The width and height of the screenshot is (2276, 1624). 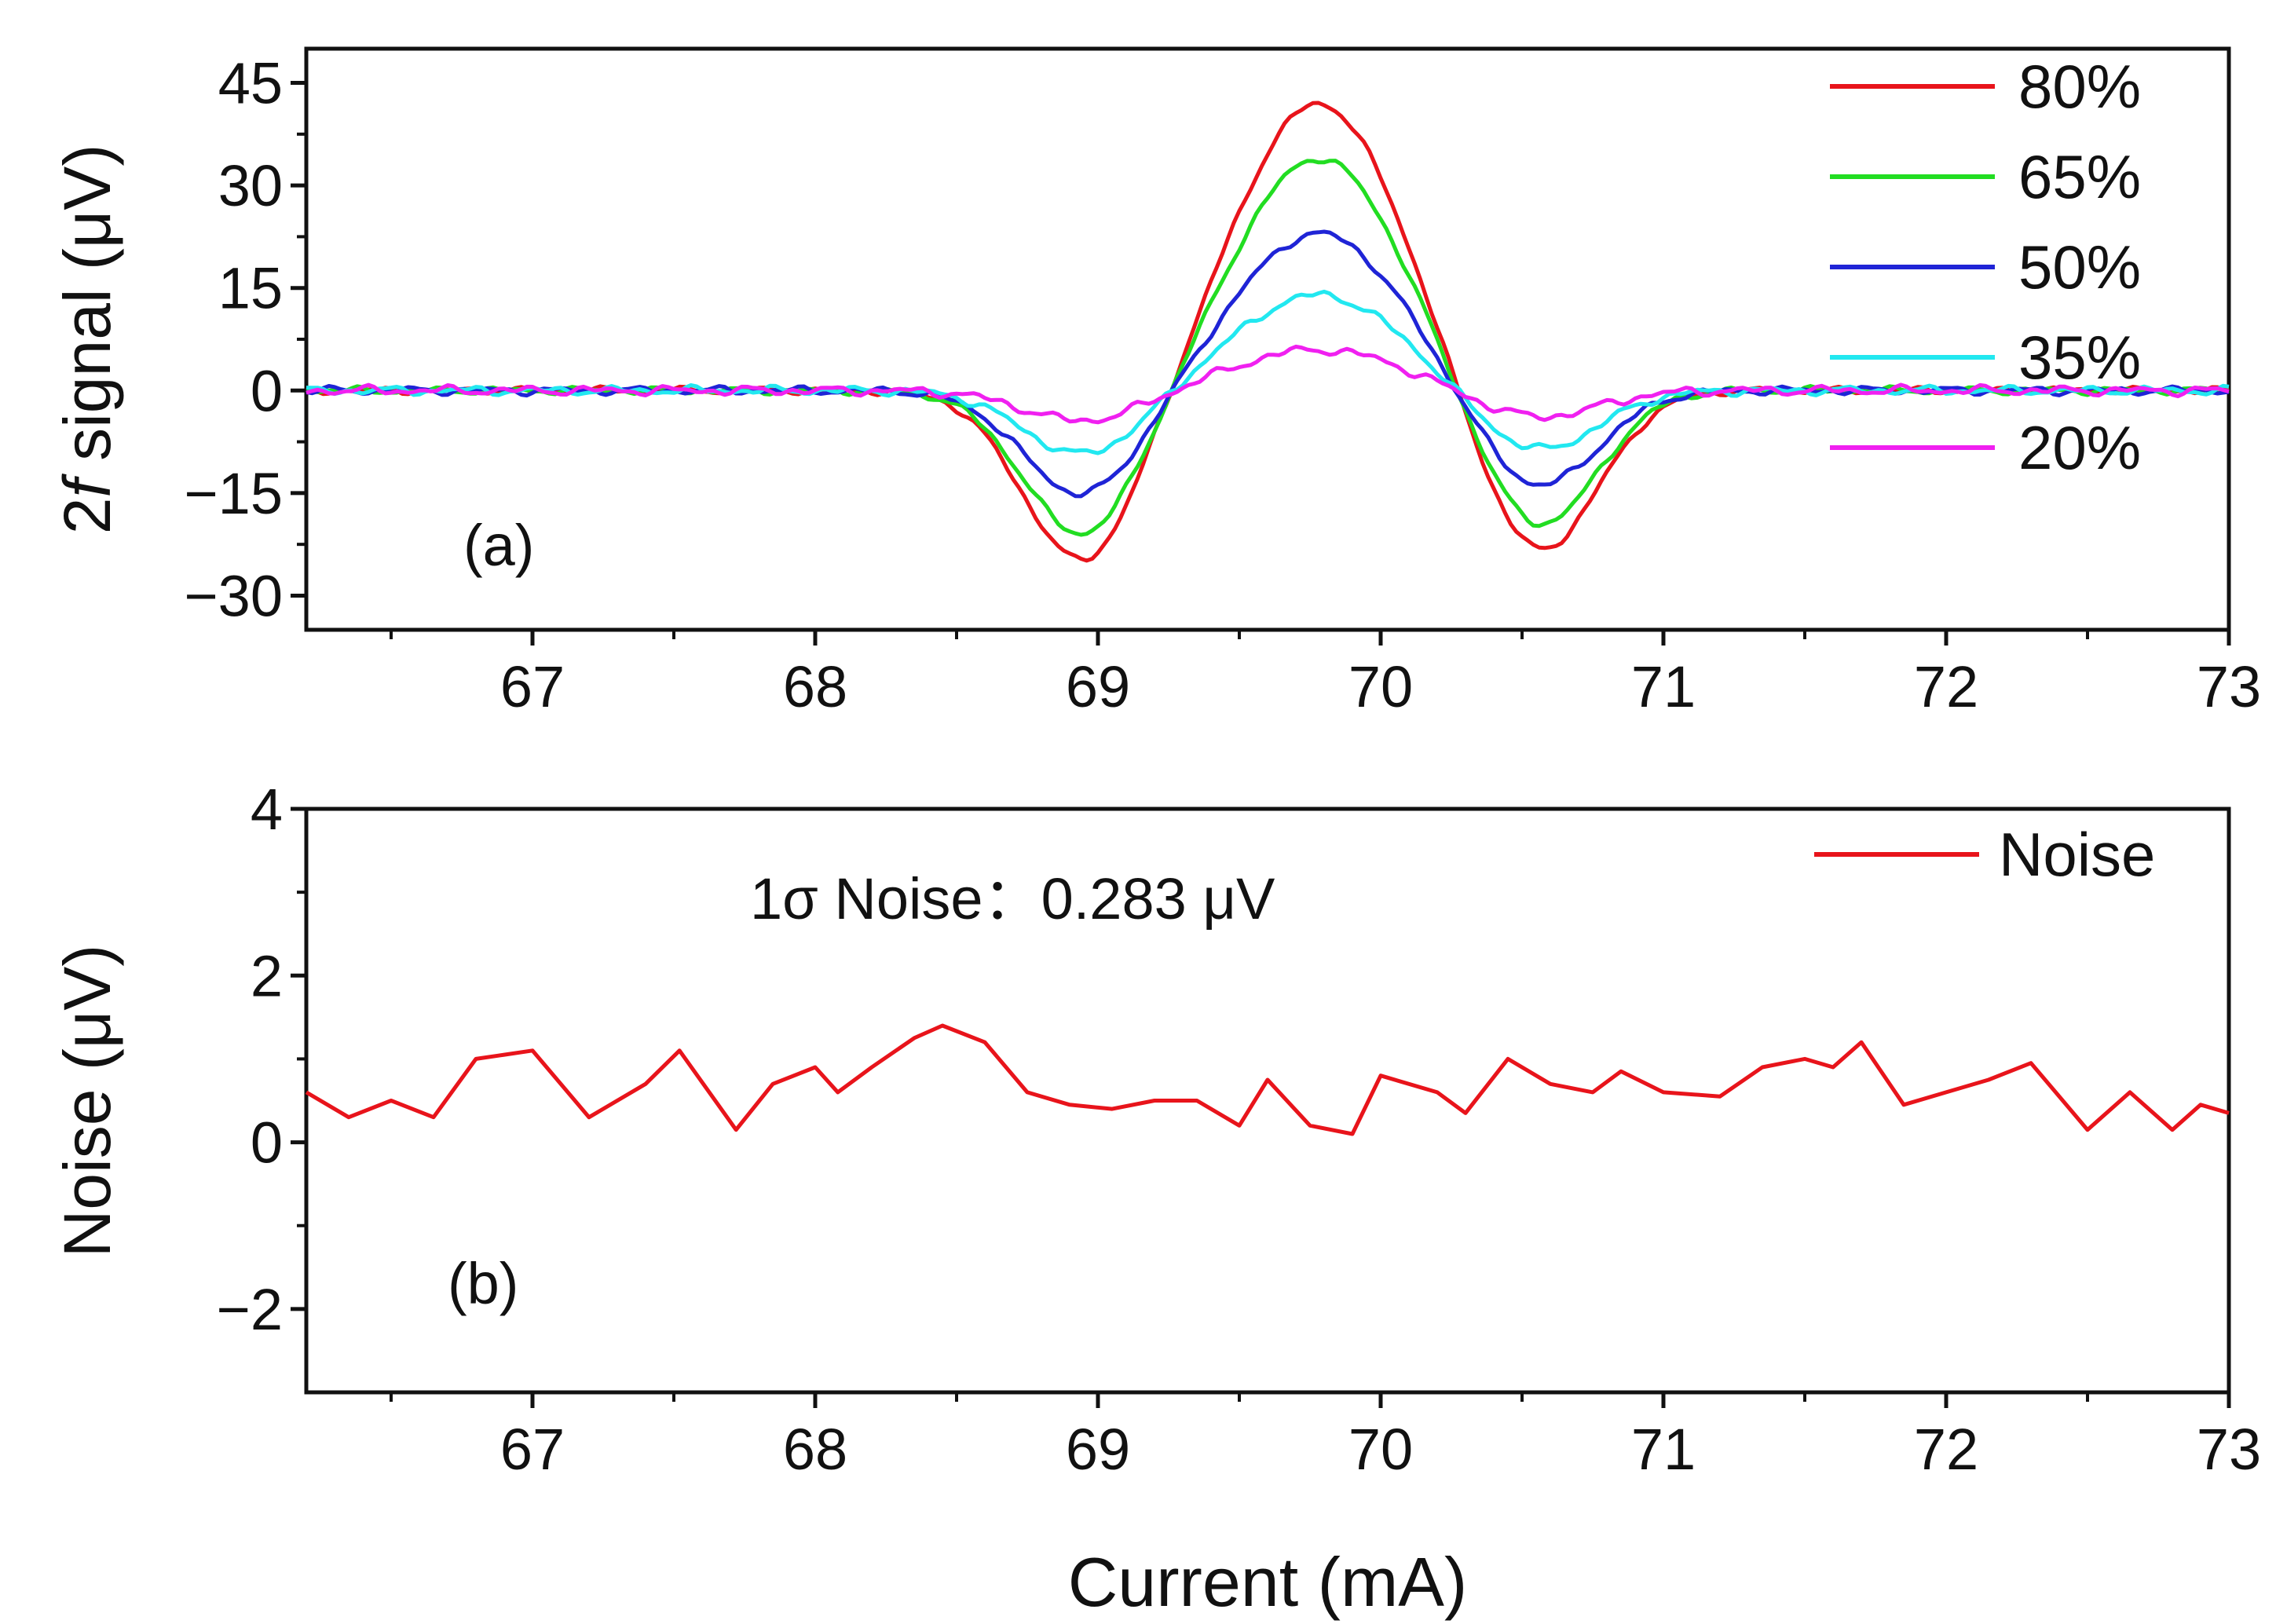 I want to click on y-tick-labels-a: −30 −15 0 15 30 45, so click(x=233, y=340).